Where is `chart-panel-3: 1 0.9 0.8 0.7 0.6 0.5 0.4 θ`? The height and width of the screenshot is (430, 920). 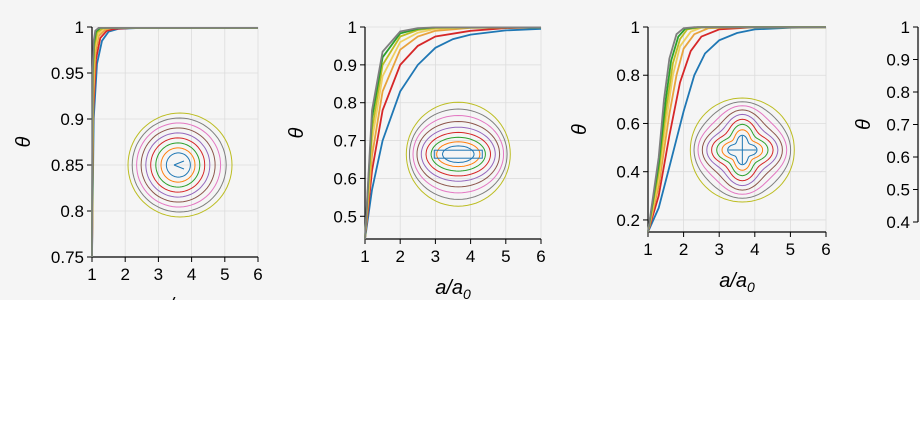 chart-panel-3: 1 0.9 0.8 0.7 0.6 0.5 0.4 θ is located at coordinates (886, 125).